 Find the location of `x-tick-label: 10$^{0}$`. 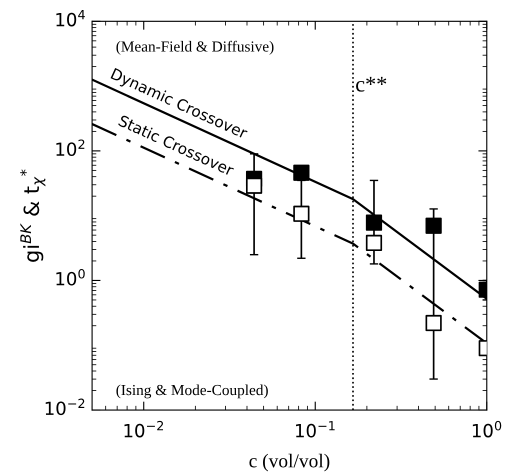

x-tick-label: 10$^{0}$ is located at coordinates (487, 429).